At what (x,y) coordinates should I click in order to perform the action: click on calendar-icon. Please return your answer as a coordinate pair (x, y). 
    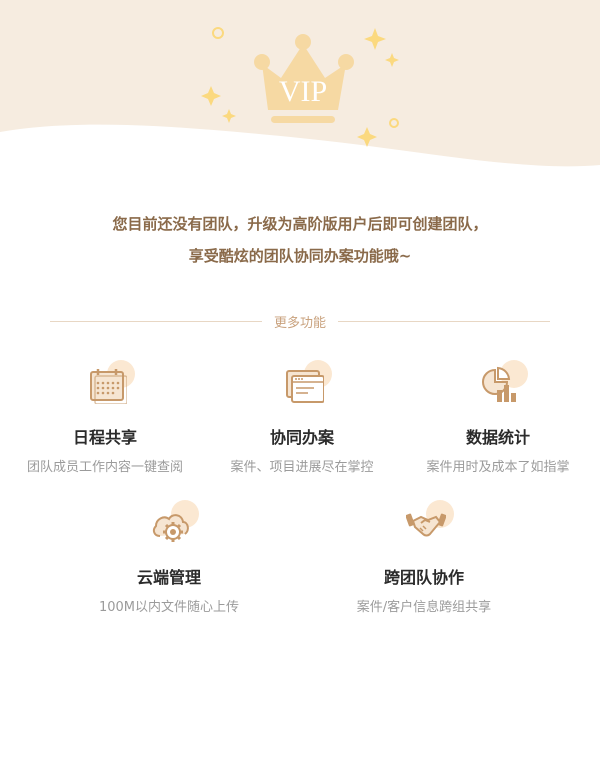
    Looking at the image, I should click on (108, 386).